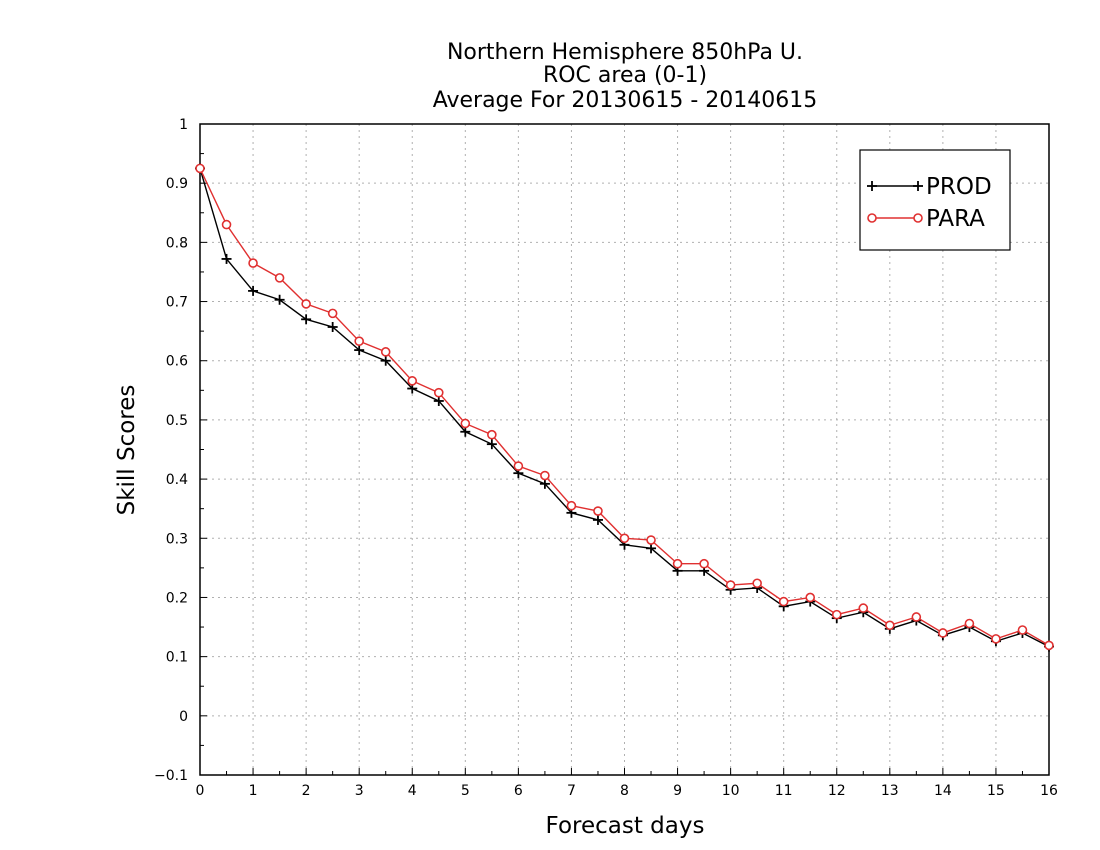  What do you see at coordinates (872, 218) in the screenshot?
I see `legend-marker-start-para` at bounding box center [872, 218].